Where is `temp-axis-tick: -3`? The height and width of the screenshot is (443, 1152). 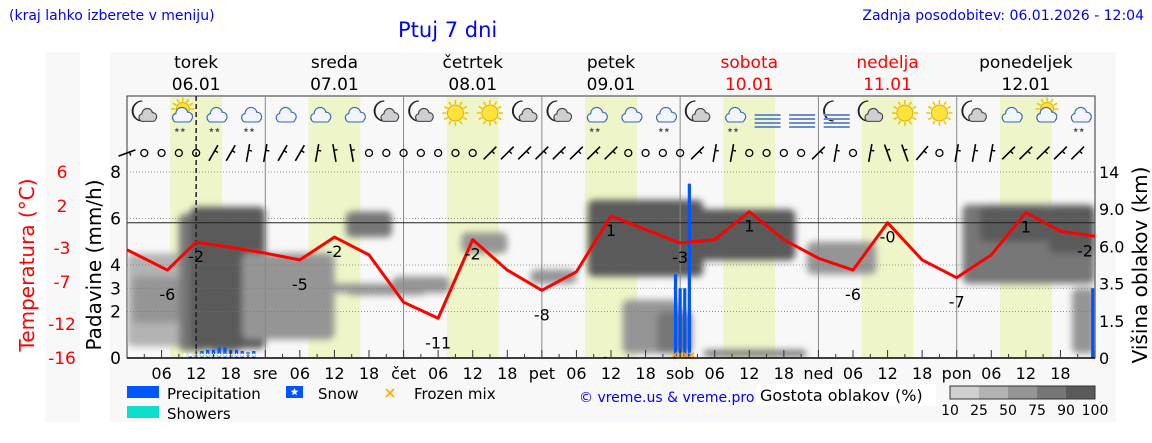
temp-axis-tick: -3 is located at coordinates (62, 249).